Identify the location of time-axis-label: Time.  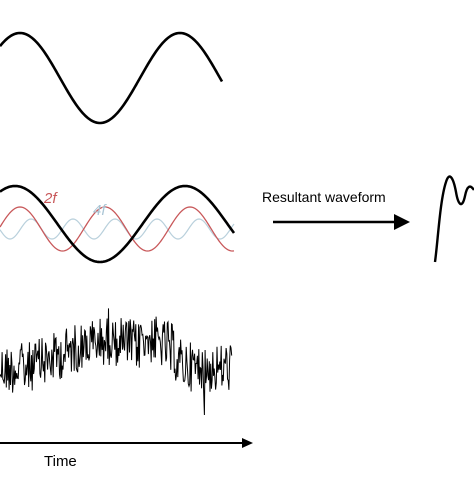
(60, 461).